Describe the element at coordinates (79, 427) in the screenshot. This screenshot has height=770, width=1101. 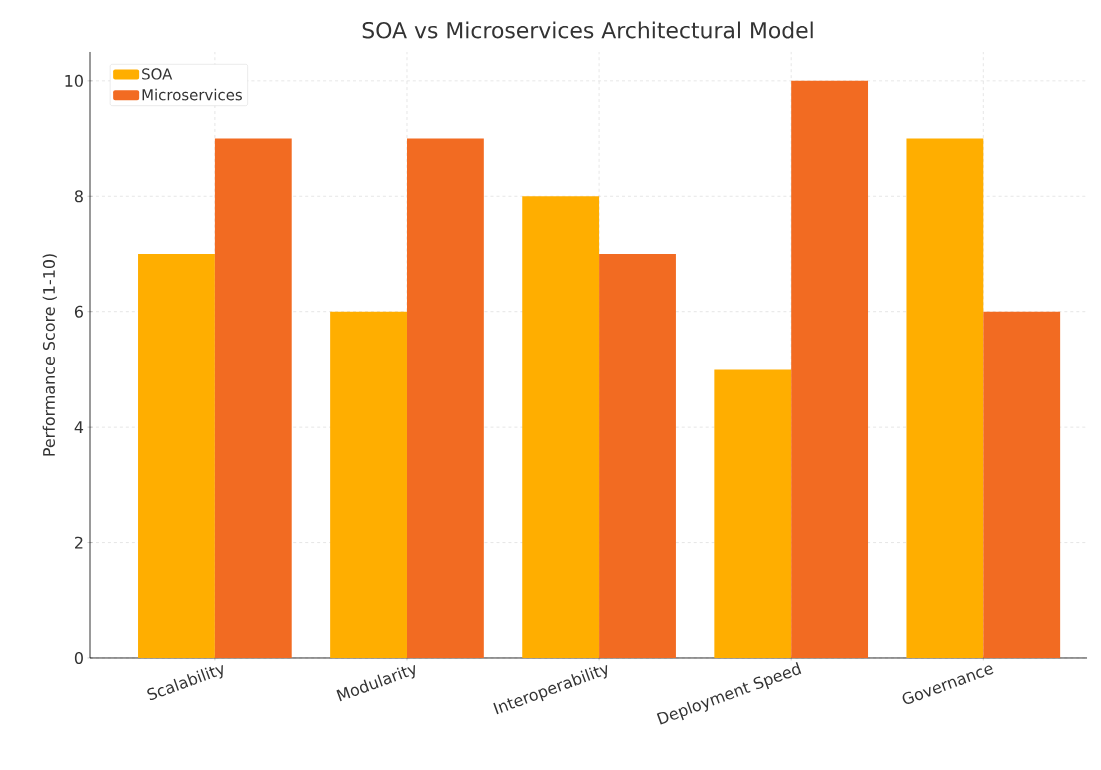
I see `y-tick-label: 4` at that location.